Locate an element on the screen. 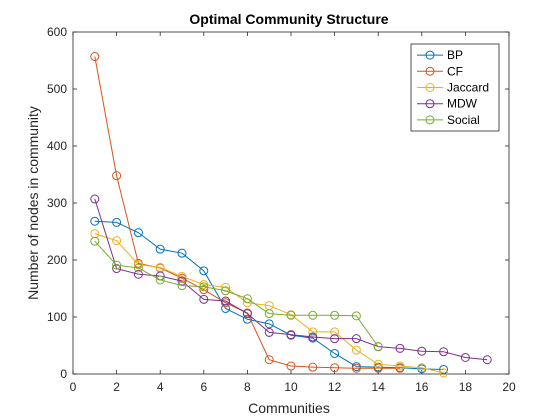 The width and height of the screenshot is (560, 420). legend-item-cf: CF is located at coordinates (440, 71).